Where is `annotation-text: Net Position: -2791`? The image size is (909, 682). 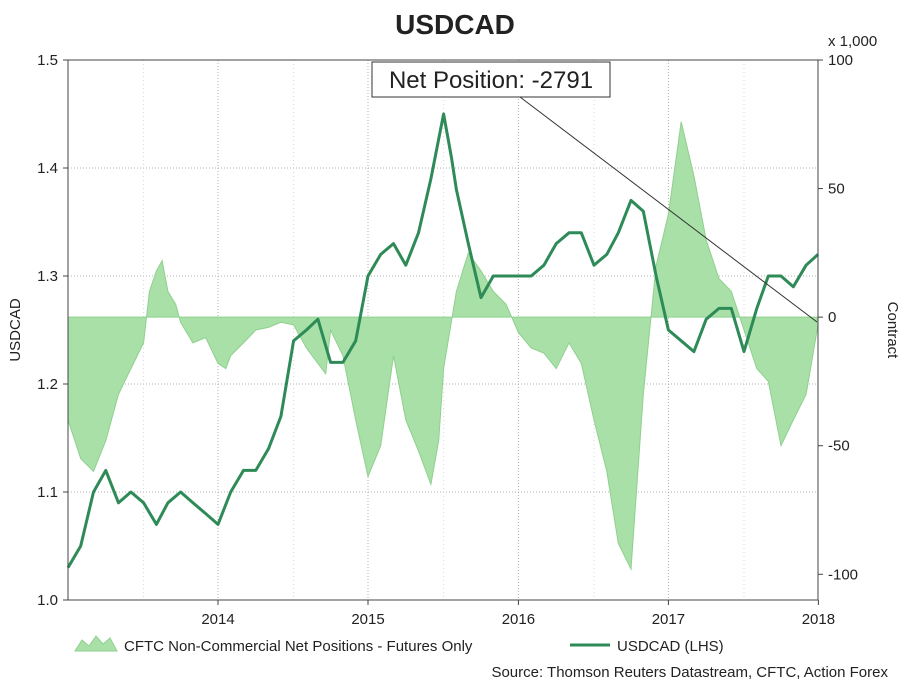 annotation-text: Net Position: -2791 is located at coordinates (491, 80).